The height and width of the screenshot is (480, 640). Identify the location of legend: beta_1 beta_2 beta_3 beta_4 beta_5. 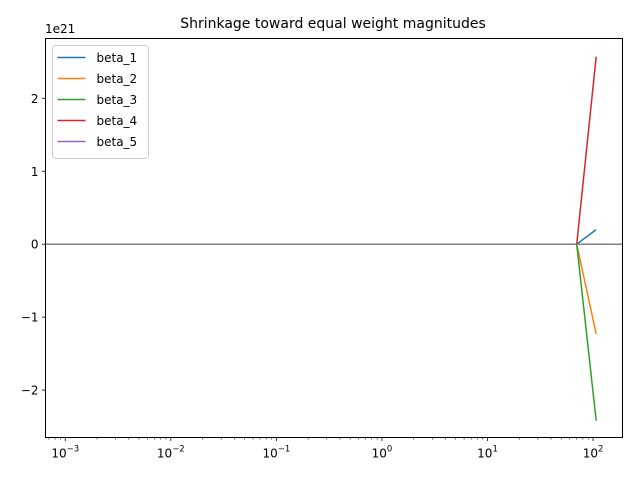
(100, 102).